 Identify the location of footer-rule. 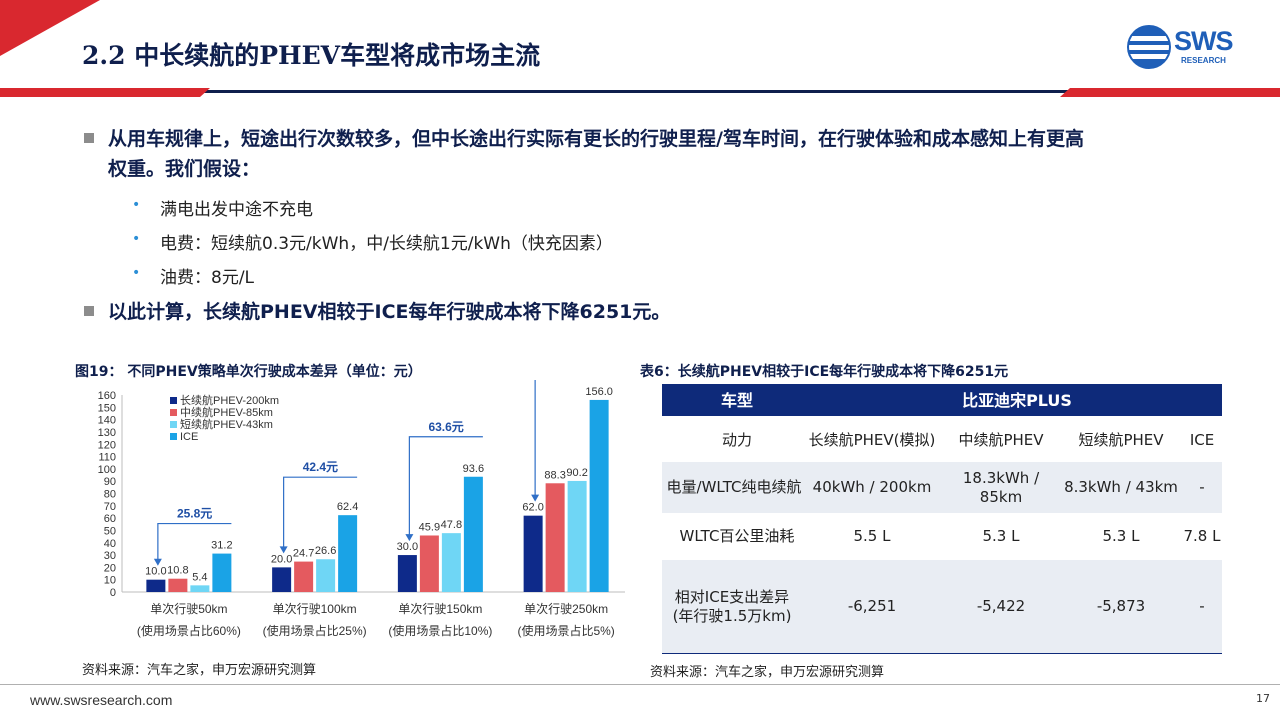
(640, 684).